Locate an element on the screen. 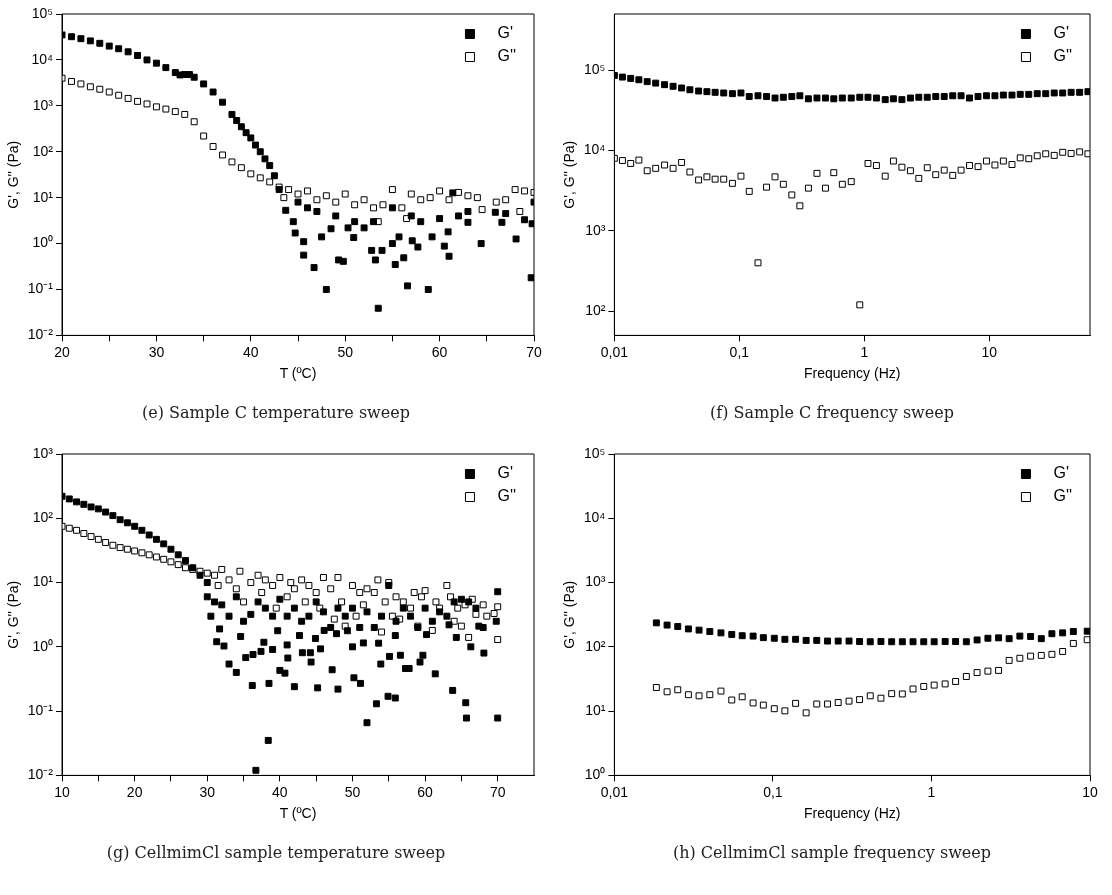 This screenshot has width=1112, height=895. text: (g) CellmimCl sample temperature sweep is located at coordinates (276, 852).